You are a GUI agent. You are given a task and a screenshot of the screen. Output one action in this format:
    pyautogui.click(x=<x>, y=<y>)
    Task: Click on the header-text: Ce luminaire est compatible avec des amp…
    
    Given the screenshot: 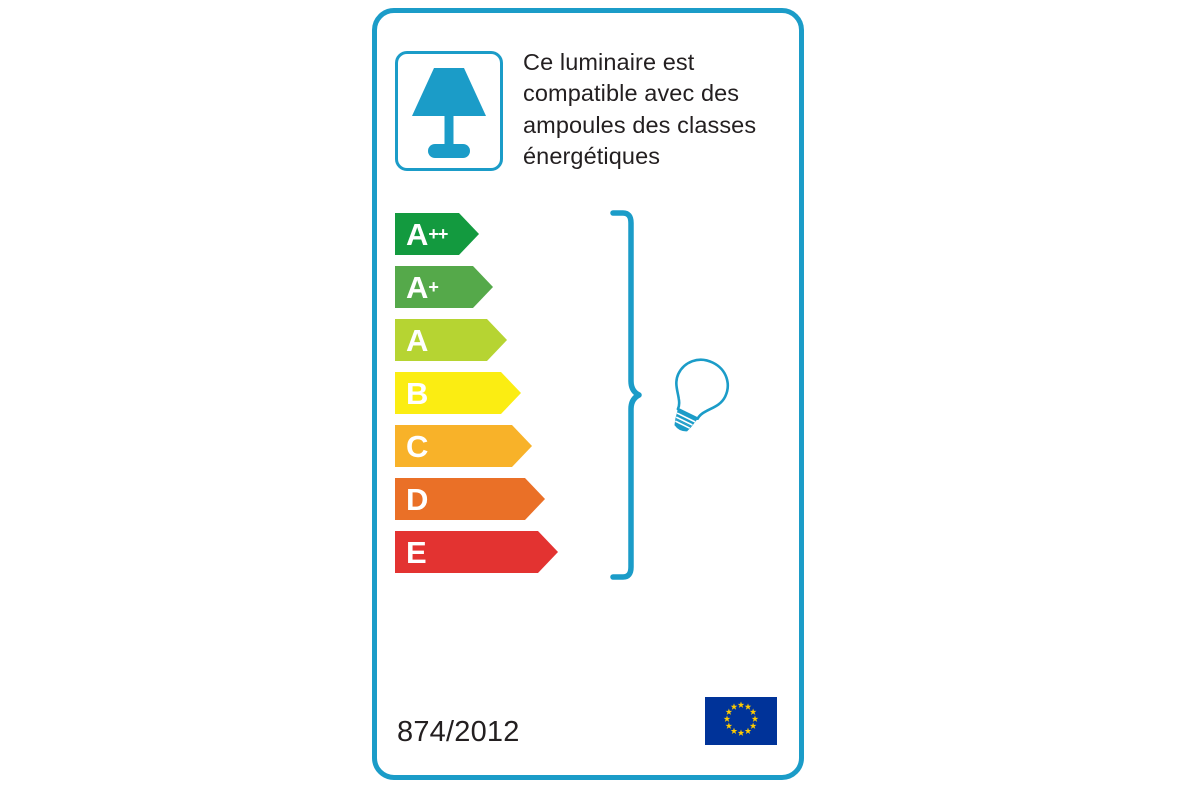 What is the action you would take?
    pyautogui.click(x=640, y=109)
    